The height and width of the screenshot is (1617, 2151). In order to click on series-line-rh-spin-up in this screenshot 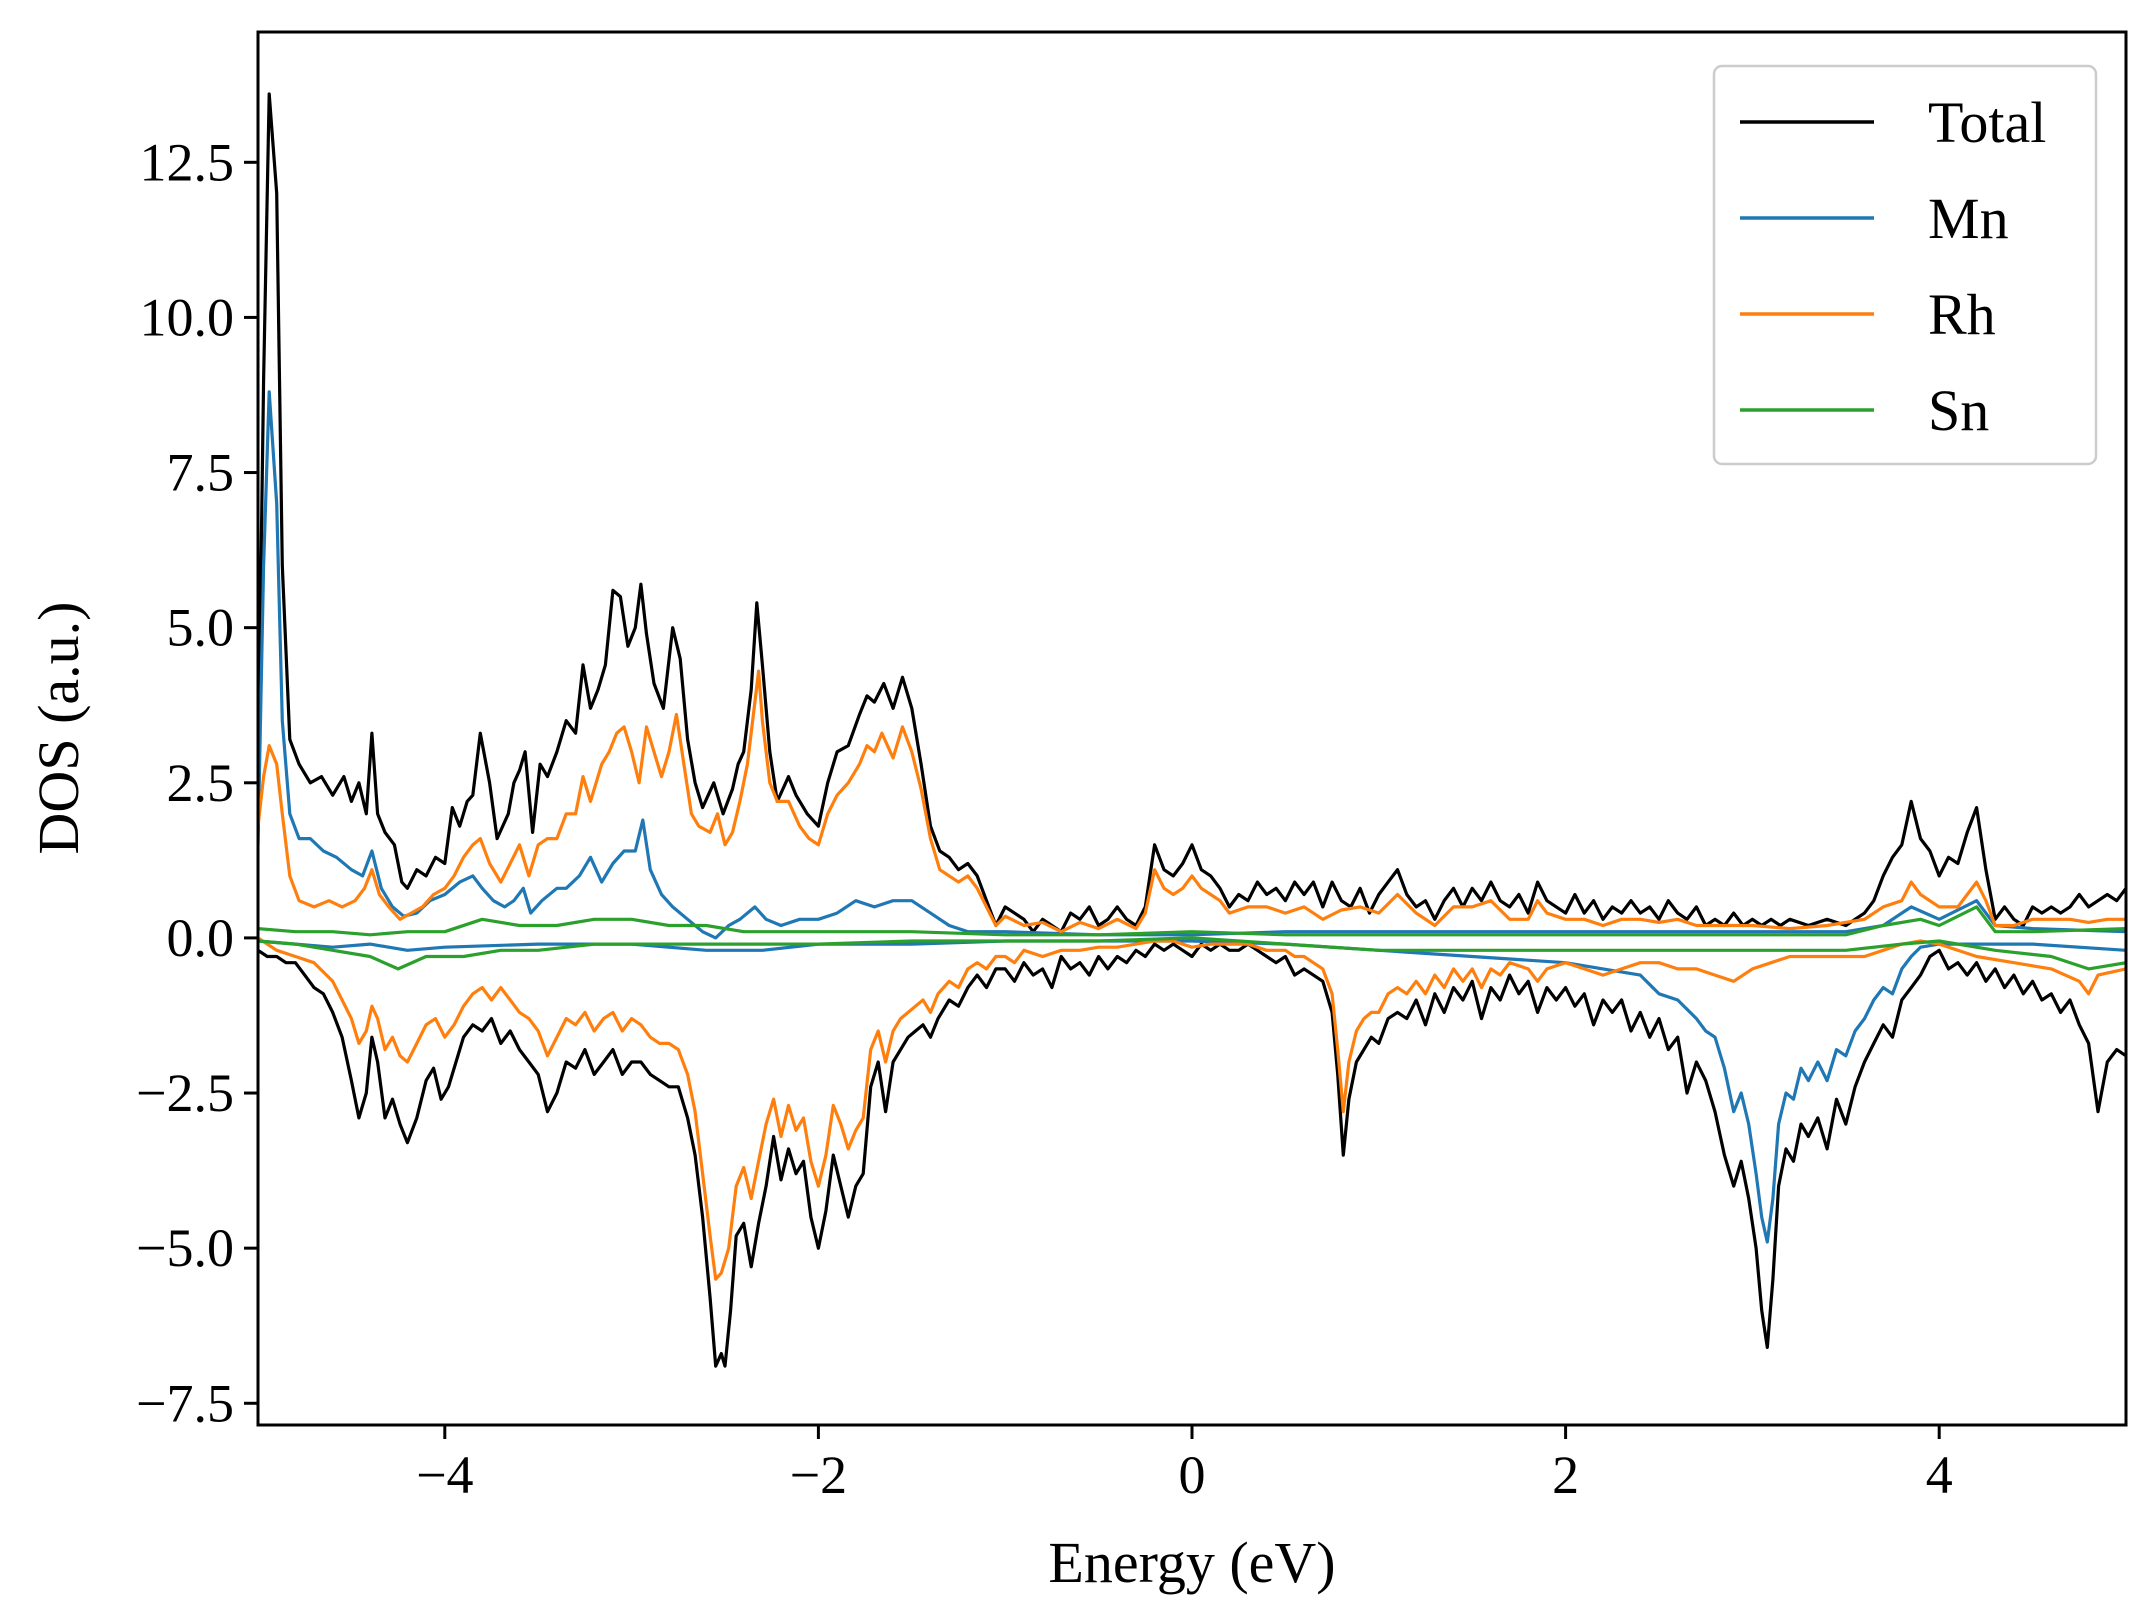, I will do `click(1192, 801)`.